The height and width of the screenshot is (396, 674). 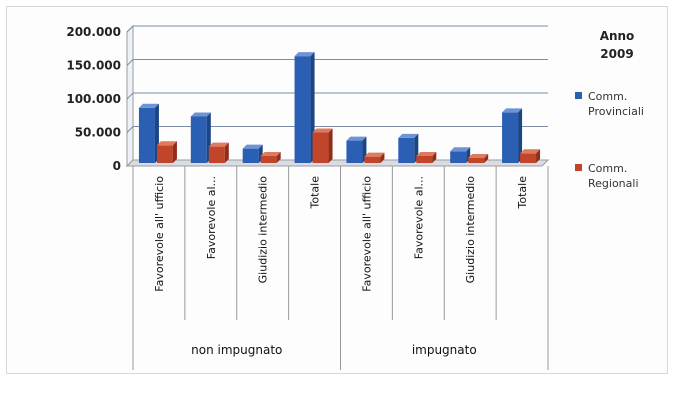 What do you see at coordinates (444, 350) in the screenshot?
I see `group-label: impugnato` at bounding box center [444, 350].